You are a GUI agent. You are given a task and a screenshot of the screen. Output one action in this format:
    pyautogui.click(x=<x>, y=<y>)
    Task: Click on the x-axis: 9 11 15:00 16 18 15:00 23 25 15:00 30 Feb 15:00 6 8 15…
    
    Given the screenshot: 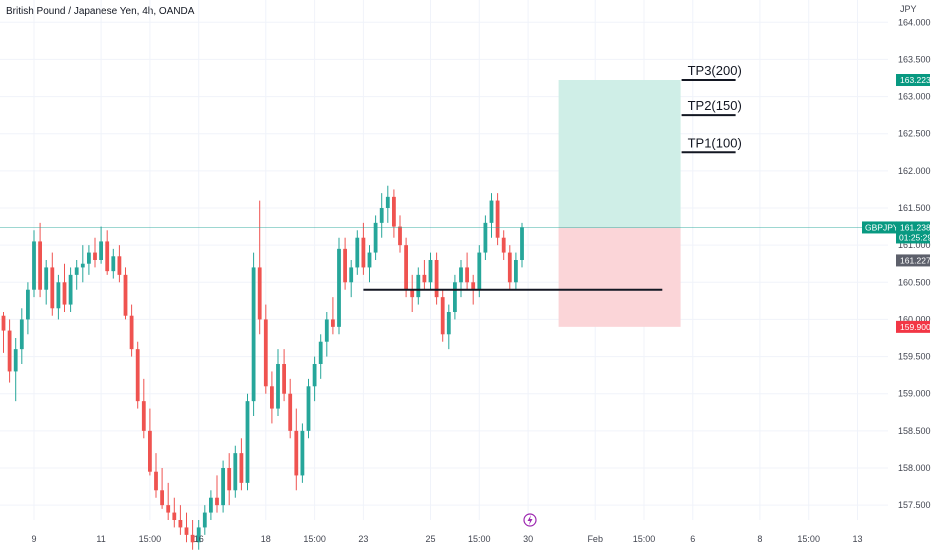 What is the action you would take?
    pyautogui.click(x=446, y=539)
    